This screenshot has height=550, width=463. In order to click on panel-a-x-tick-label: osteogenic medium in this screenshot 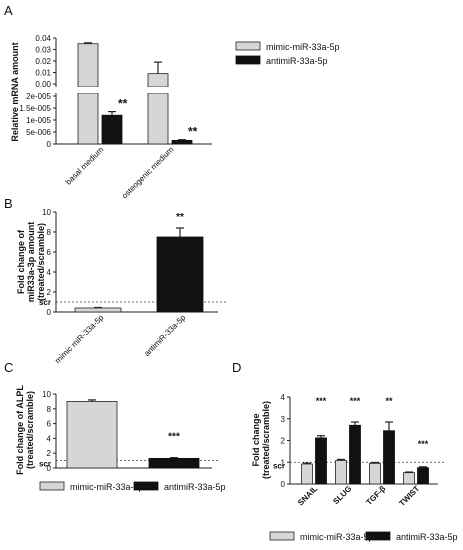, I will do `click(148, 173)`.